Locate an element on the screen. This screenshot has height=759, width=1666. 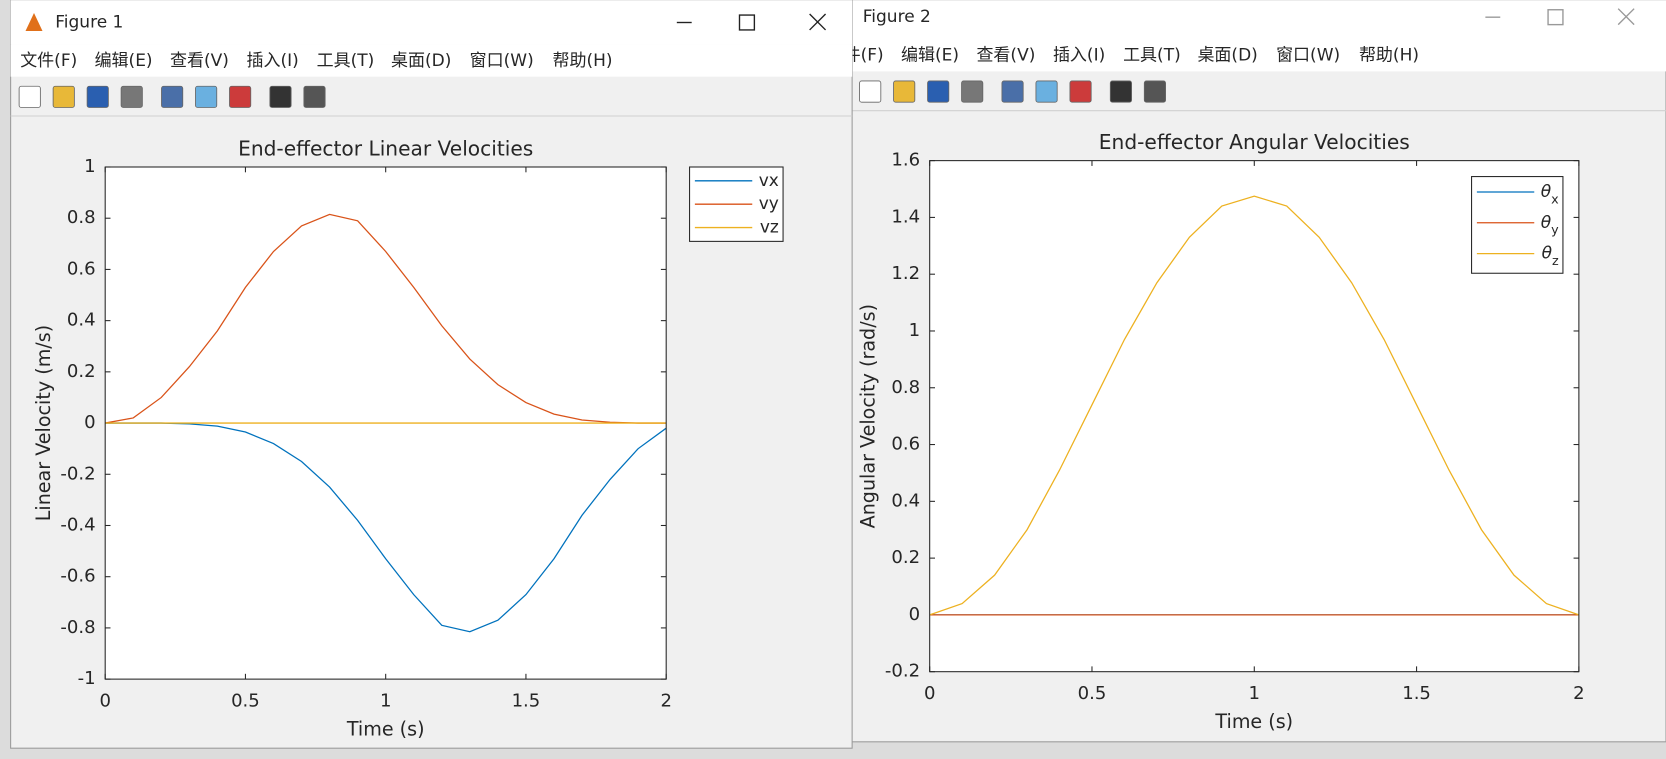
app-icon is located at coordinates (34, 21).